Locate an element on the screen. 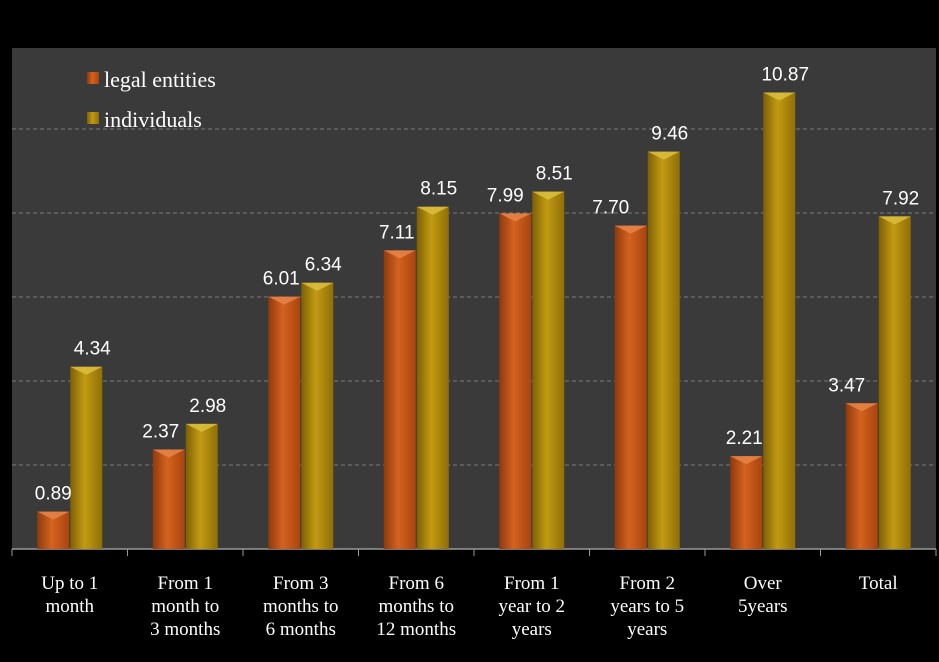 The height and width of the screenshot is (662, 939). data-label-individuals-1: 2.98 is located at coordinates (207, 406).